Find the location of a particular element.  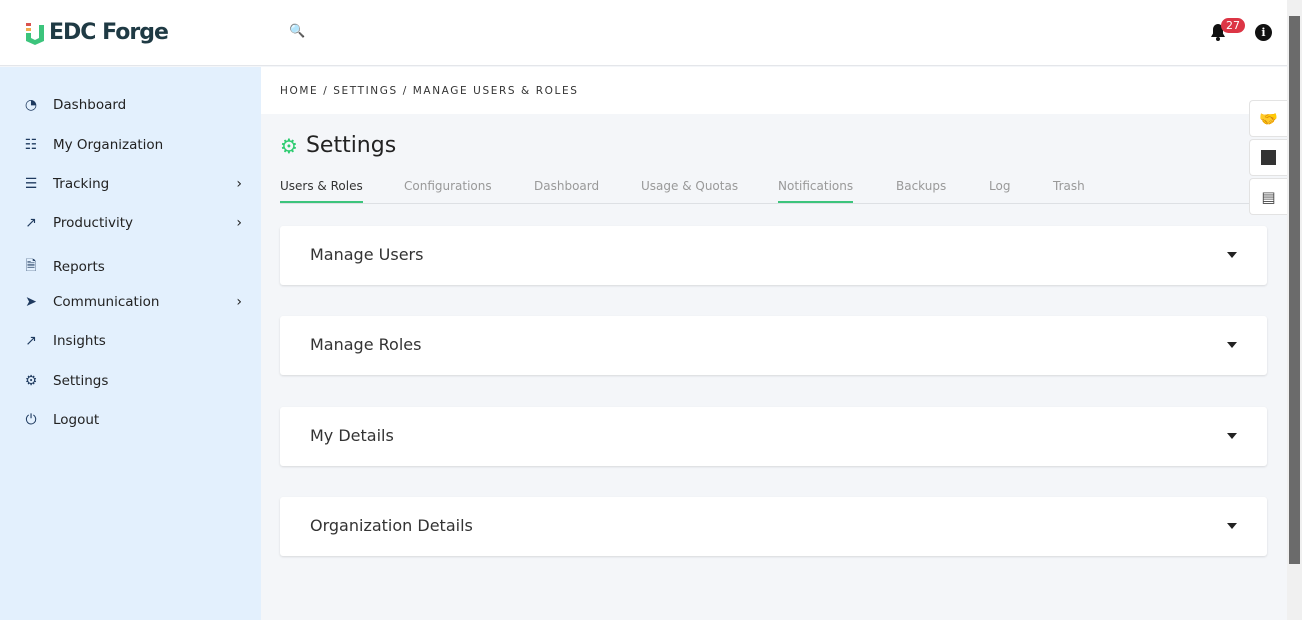

sidebar-item-reports: 🗎 Reports is located at coordinates (132, 267).